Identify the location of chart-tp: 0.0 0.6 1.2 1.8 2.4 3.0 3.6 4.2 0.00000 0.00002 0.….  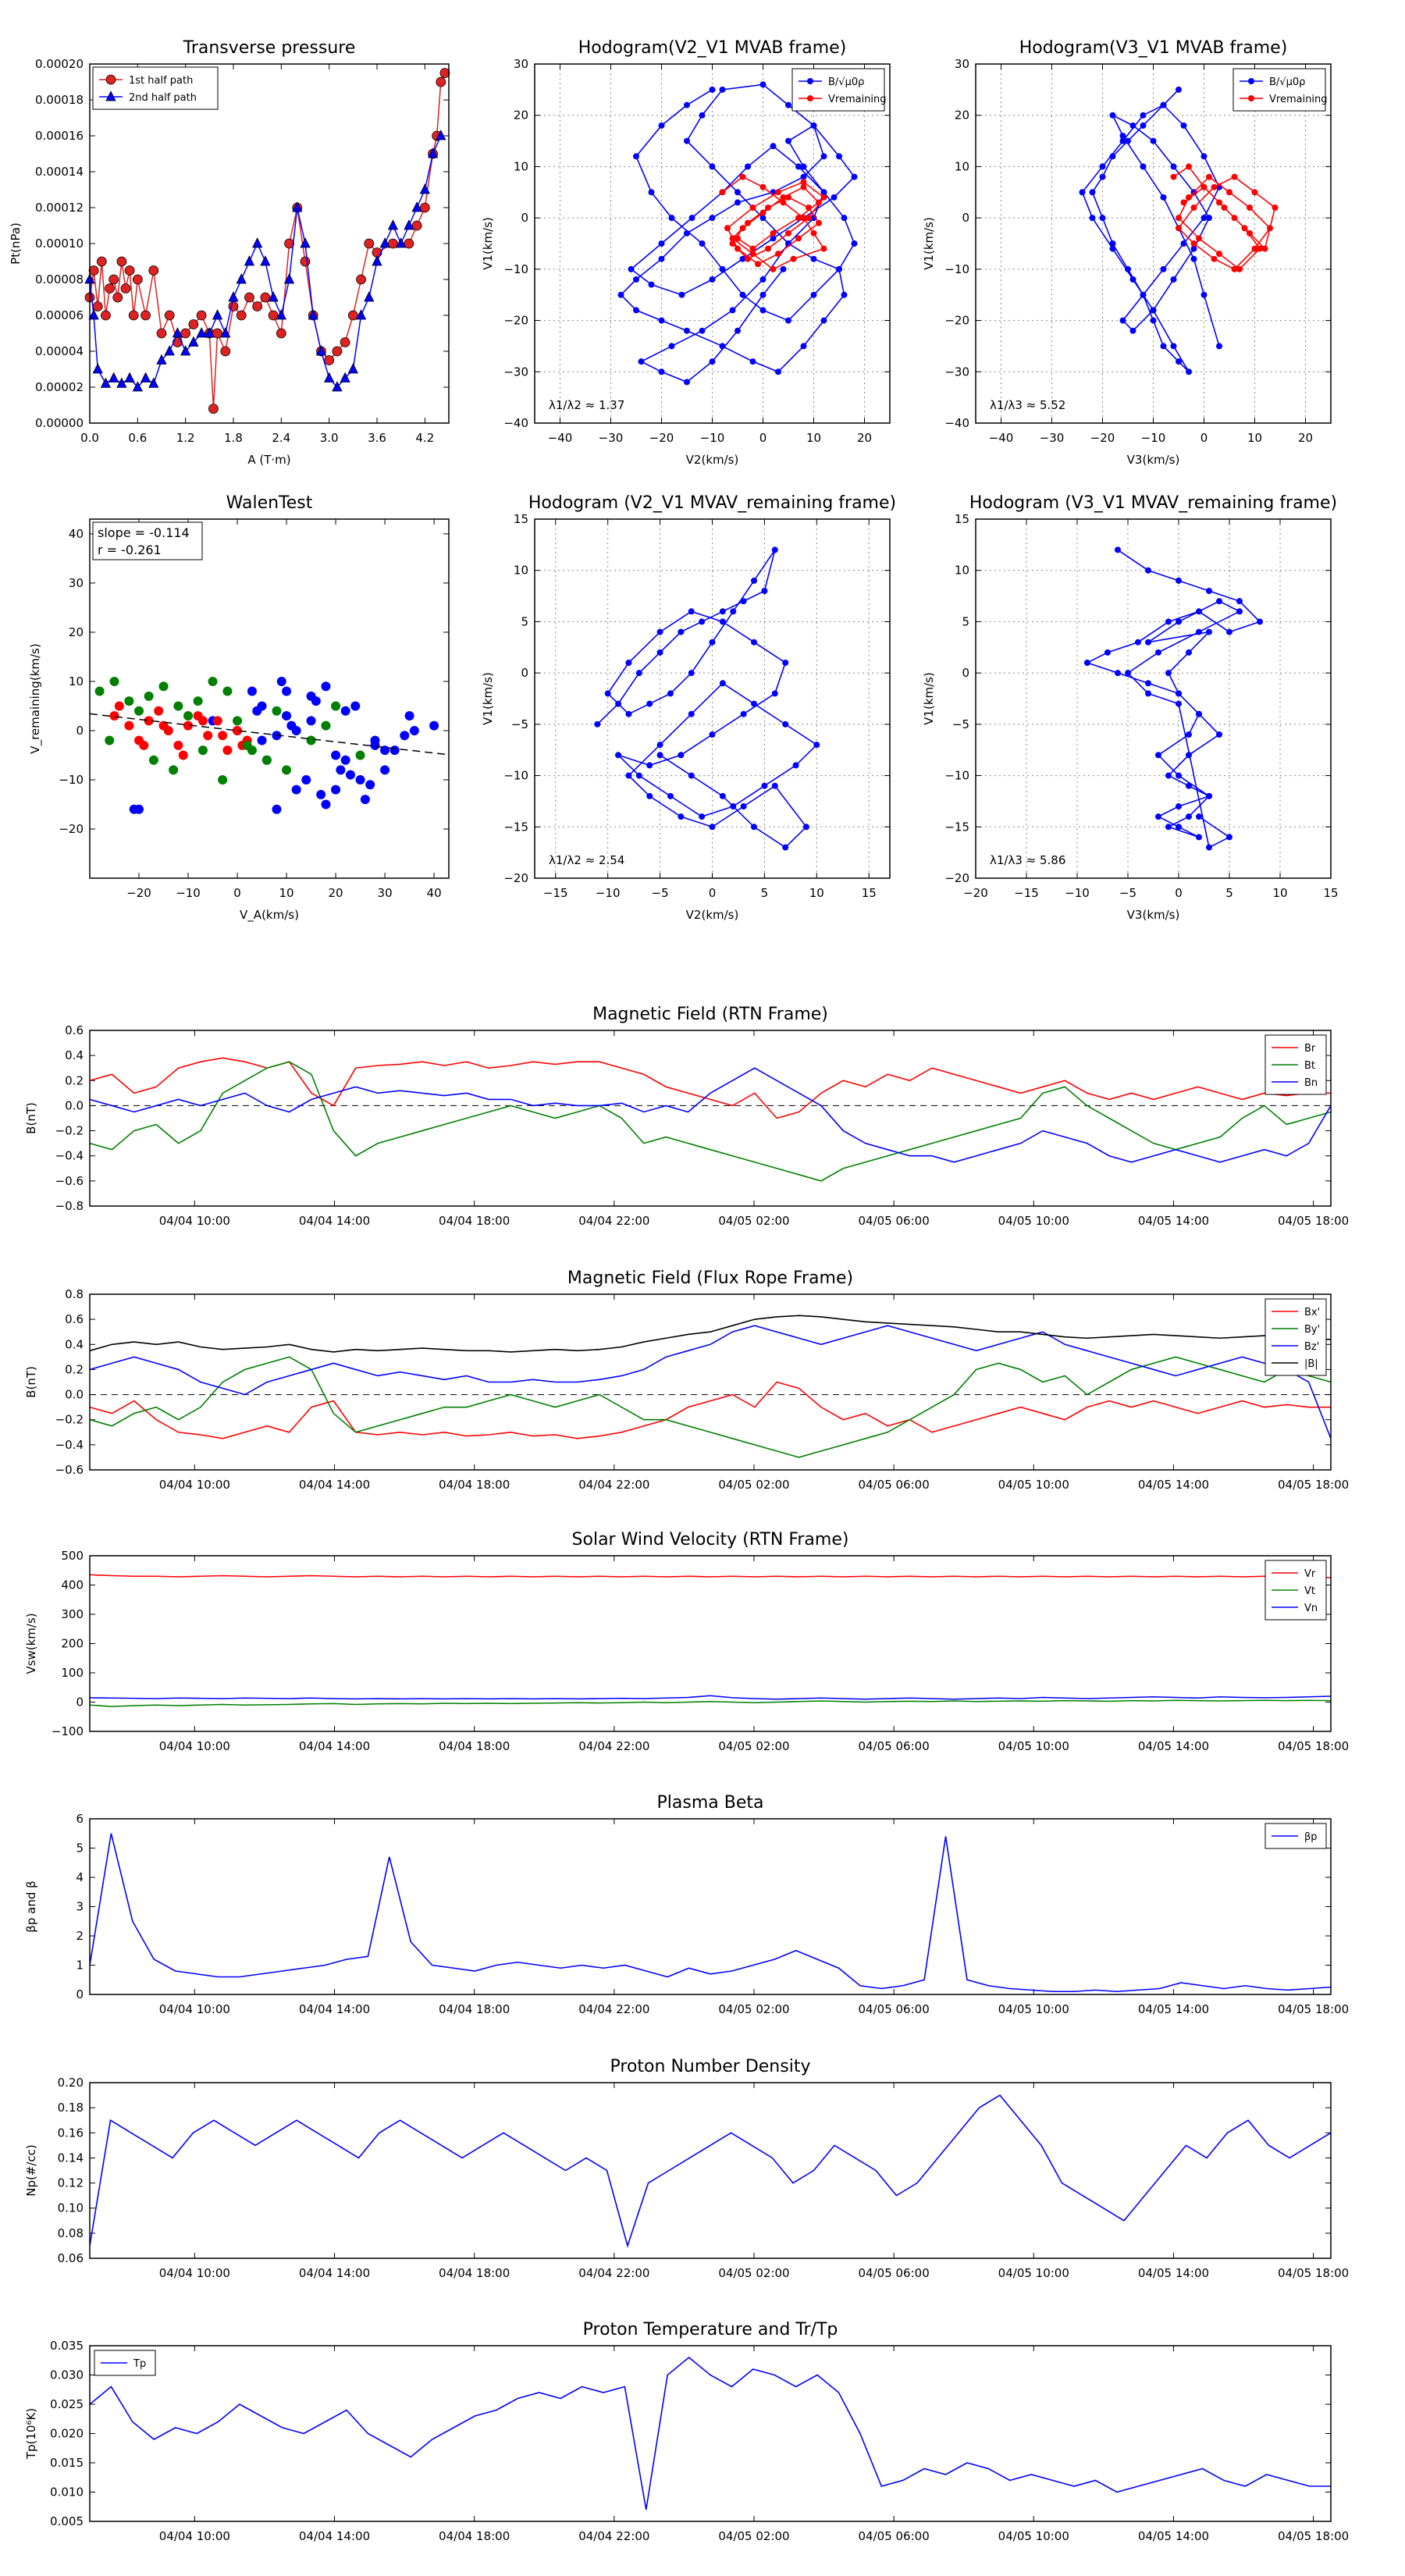
(229, 252).